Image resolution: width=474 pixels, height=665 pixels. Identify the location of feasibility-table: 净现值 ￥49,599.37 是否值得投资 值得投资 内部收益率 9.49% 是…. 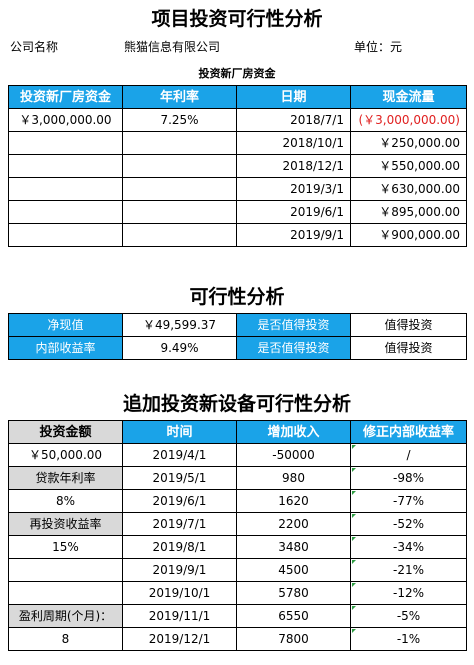
(237, 336).